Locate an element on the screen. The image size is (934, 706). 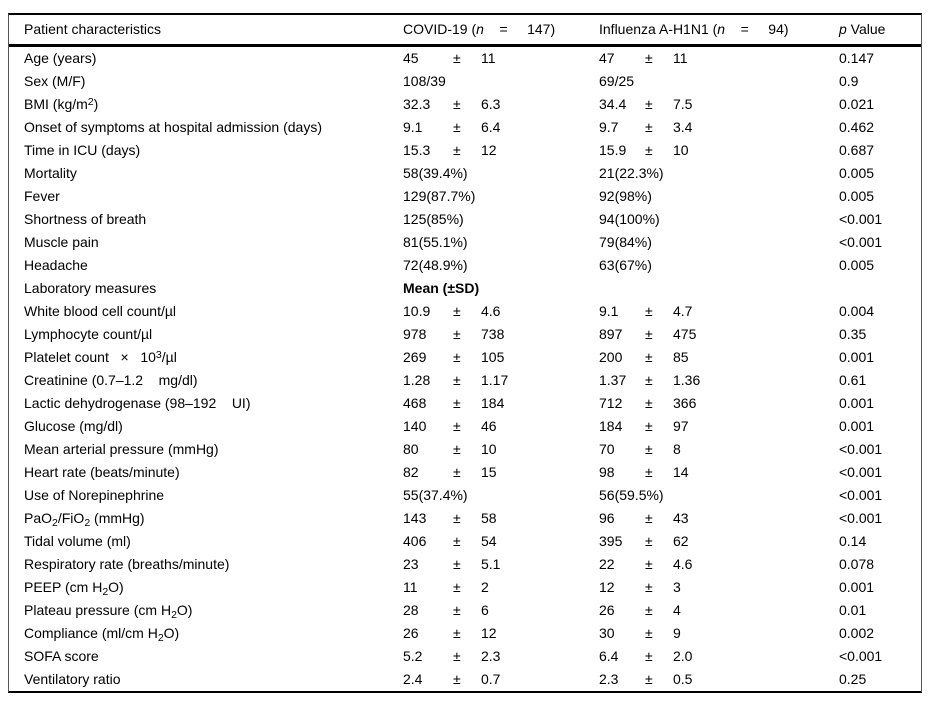
sd-value: 14 is located at coordinates (681, 472).